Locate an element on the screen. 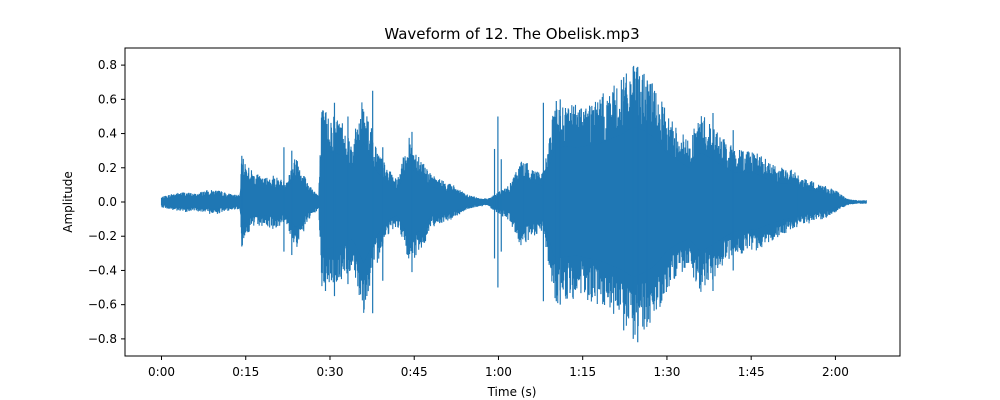 This screenshot has width=1000, height=400. y-tick-label: 0.2 is located at coordinates (107, 168).